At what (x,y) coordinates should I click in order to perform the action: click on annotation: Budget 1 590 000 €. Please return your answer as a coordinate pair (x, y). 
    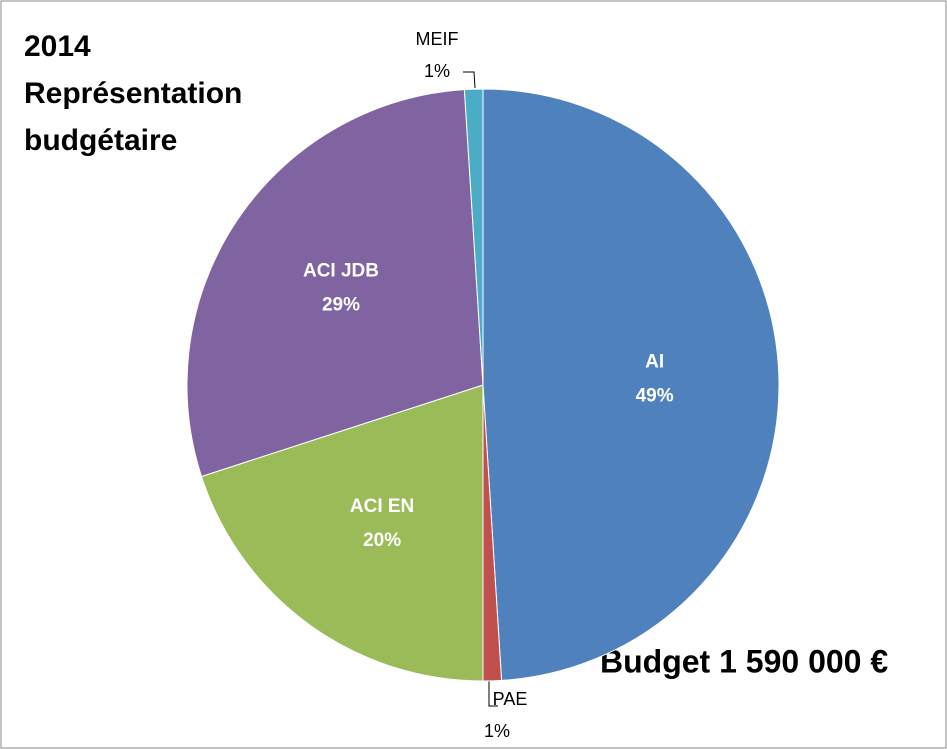
    Looking at the image, I should click on (744, 661).